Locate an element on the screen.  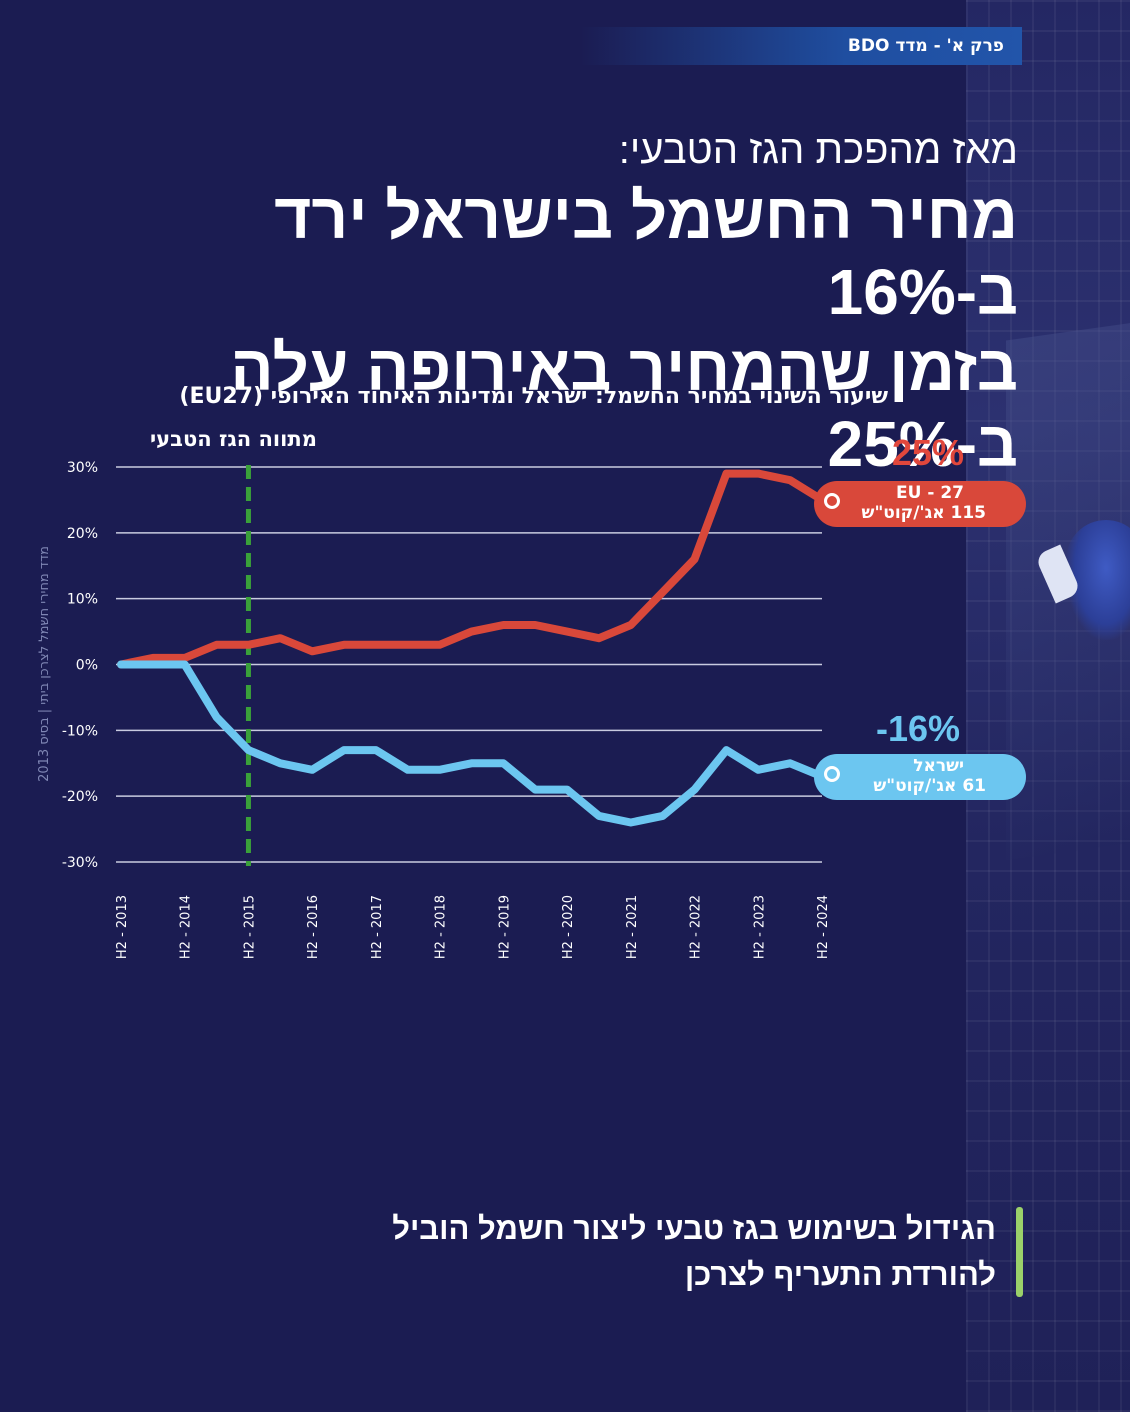
israel-end-marker is located at coordinates (832, 774).